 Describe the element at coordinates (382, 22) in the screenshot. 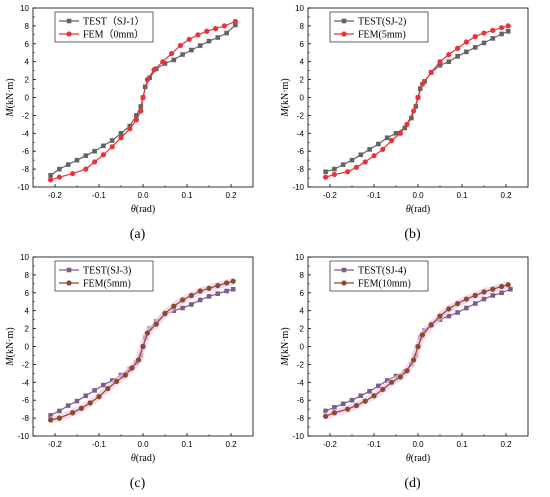

I see `legend-label: TEST(SJ-2)` at that location.